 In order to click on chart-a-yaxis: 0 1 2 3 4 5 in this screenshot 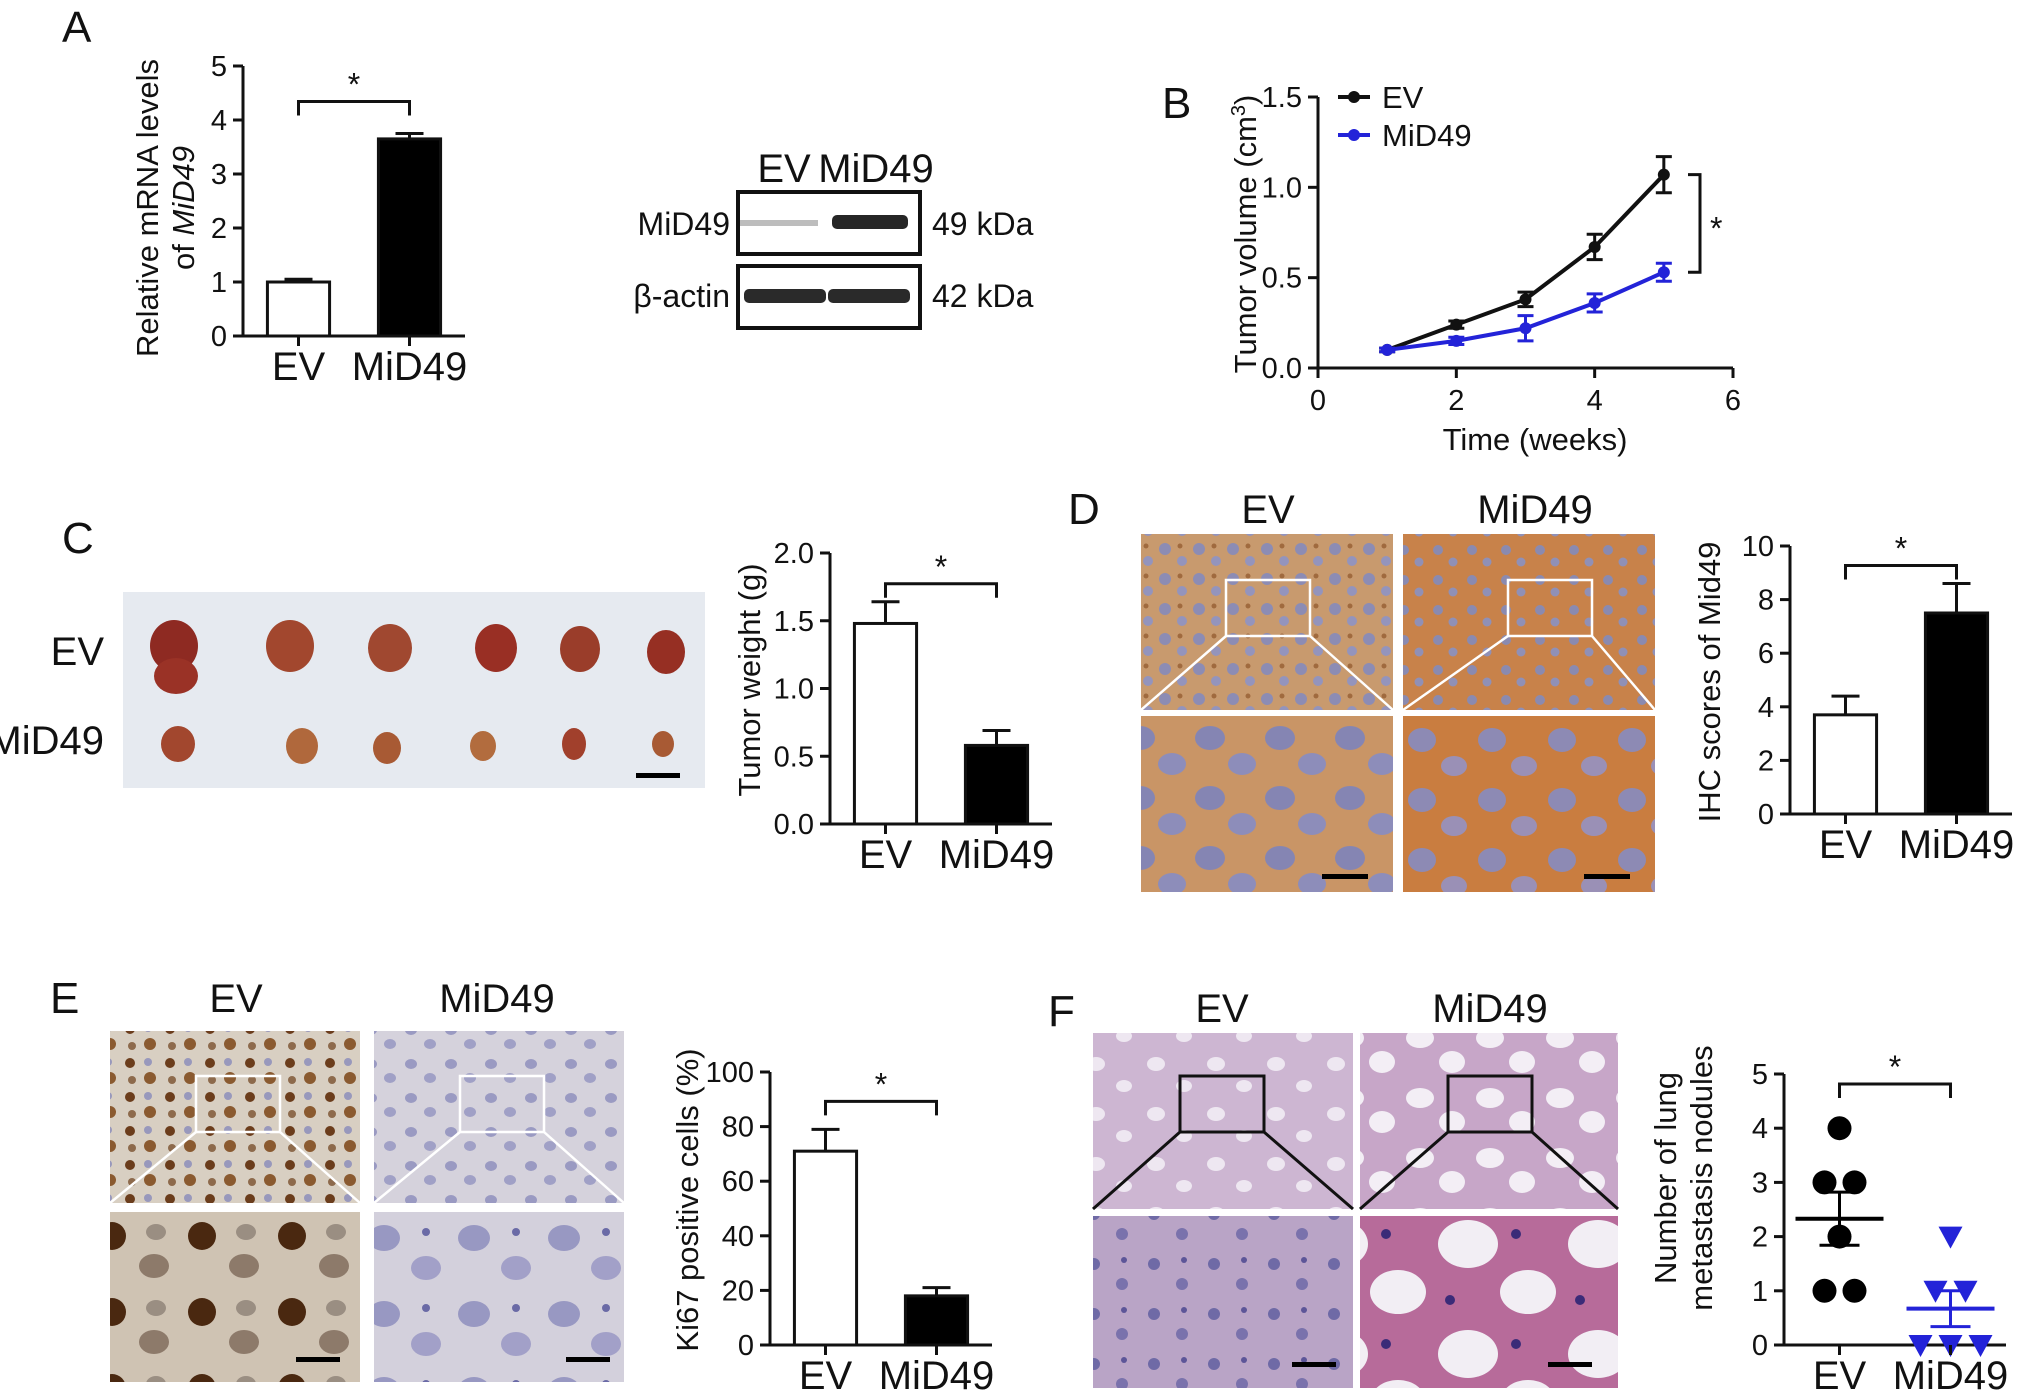, I will do `click(228, 202)`.